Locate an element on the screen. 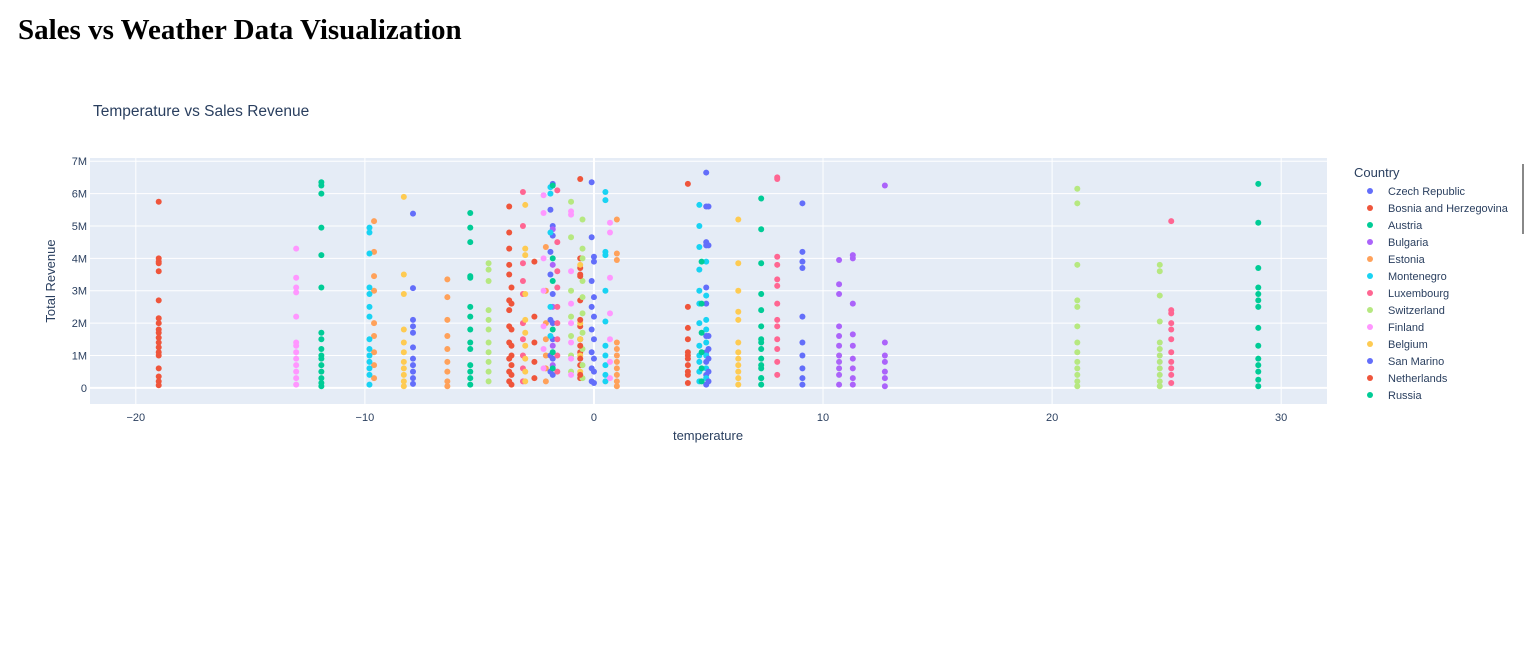 This screenshot has width=1525, height=661. legend-item: Finland is located at coordinates (1395, 328).